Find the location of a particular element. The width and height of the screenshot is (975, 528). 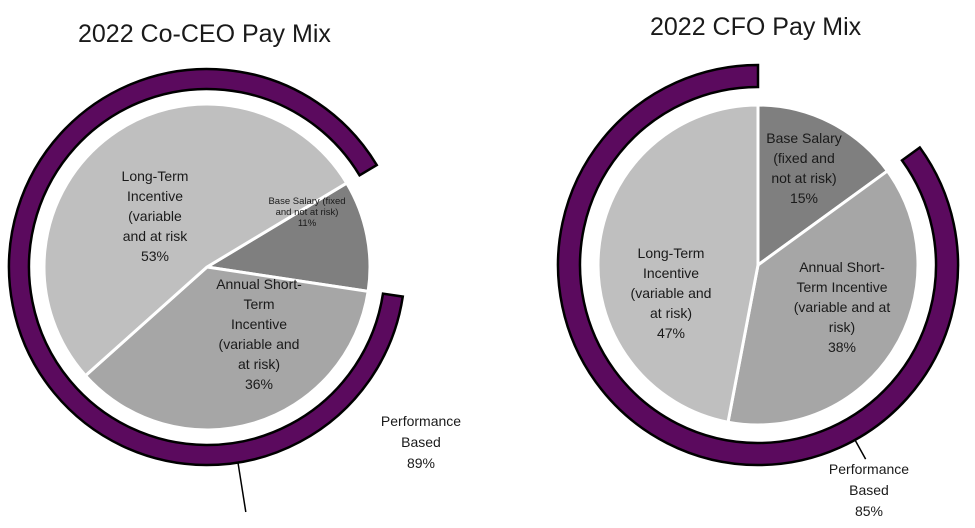

performance-based-label: Performance Based 89% is located at coordinates (421, 442).